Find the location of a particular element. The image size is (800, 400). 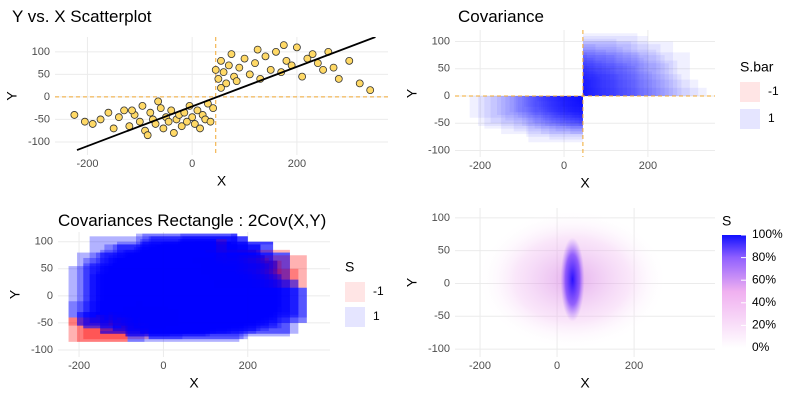

legend-label: -1 is located at coordinates (773, 91).